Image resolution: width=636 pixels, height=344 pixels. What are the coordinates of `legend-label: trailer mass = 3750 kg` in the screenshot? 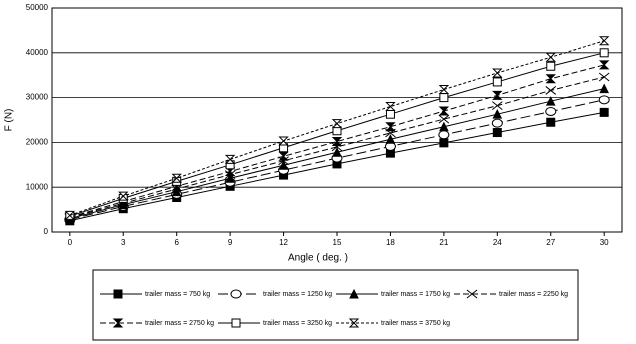 It's located at (415, 323).